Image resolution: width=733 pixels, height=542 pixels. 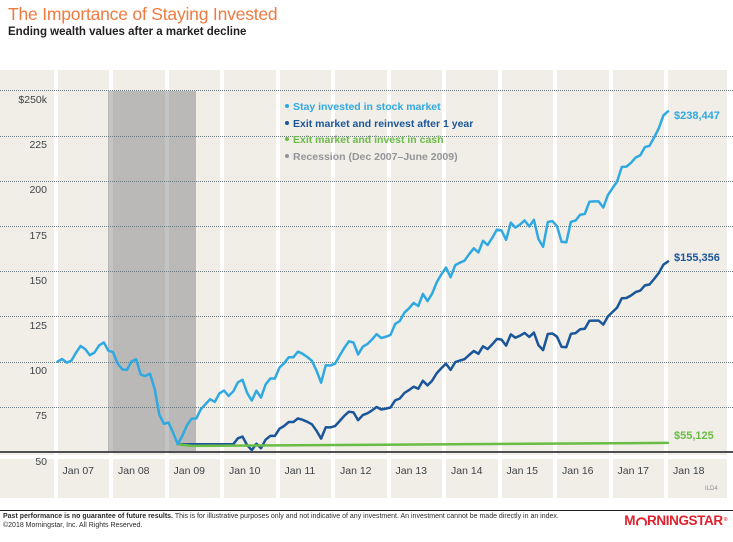 I want to click on x-axis-label: Jan 17, so click(x=633, y=471).